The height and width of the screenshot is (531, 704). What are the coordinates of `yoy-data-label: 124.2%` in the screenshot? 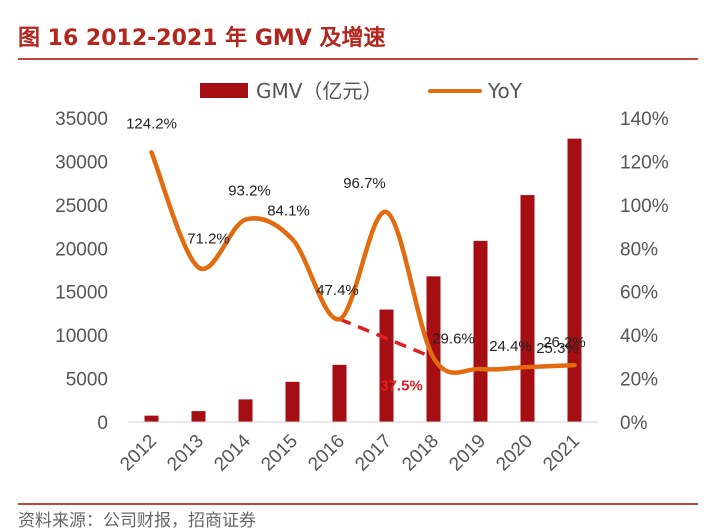 It's located at (151, 123).